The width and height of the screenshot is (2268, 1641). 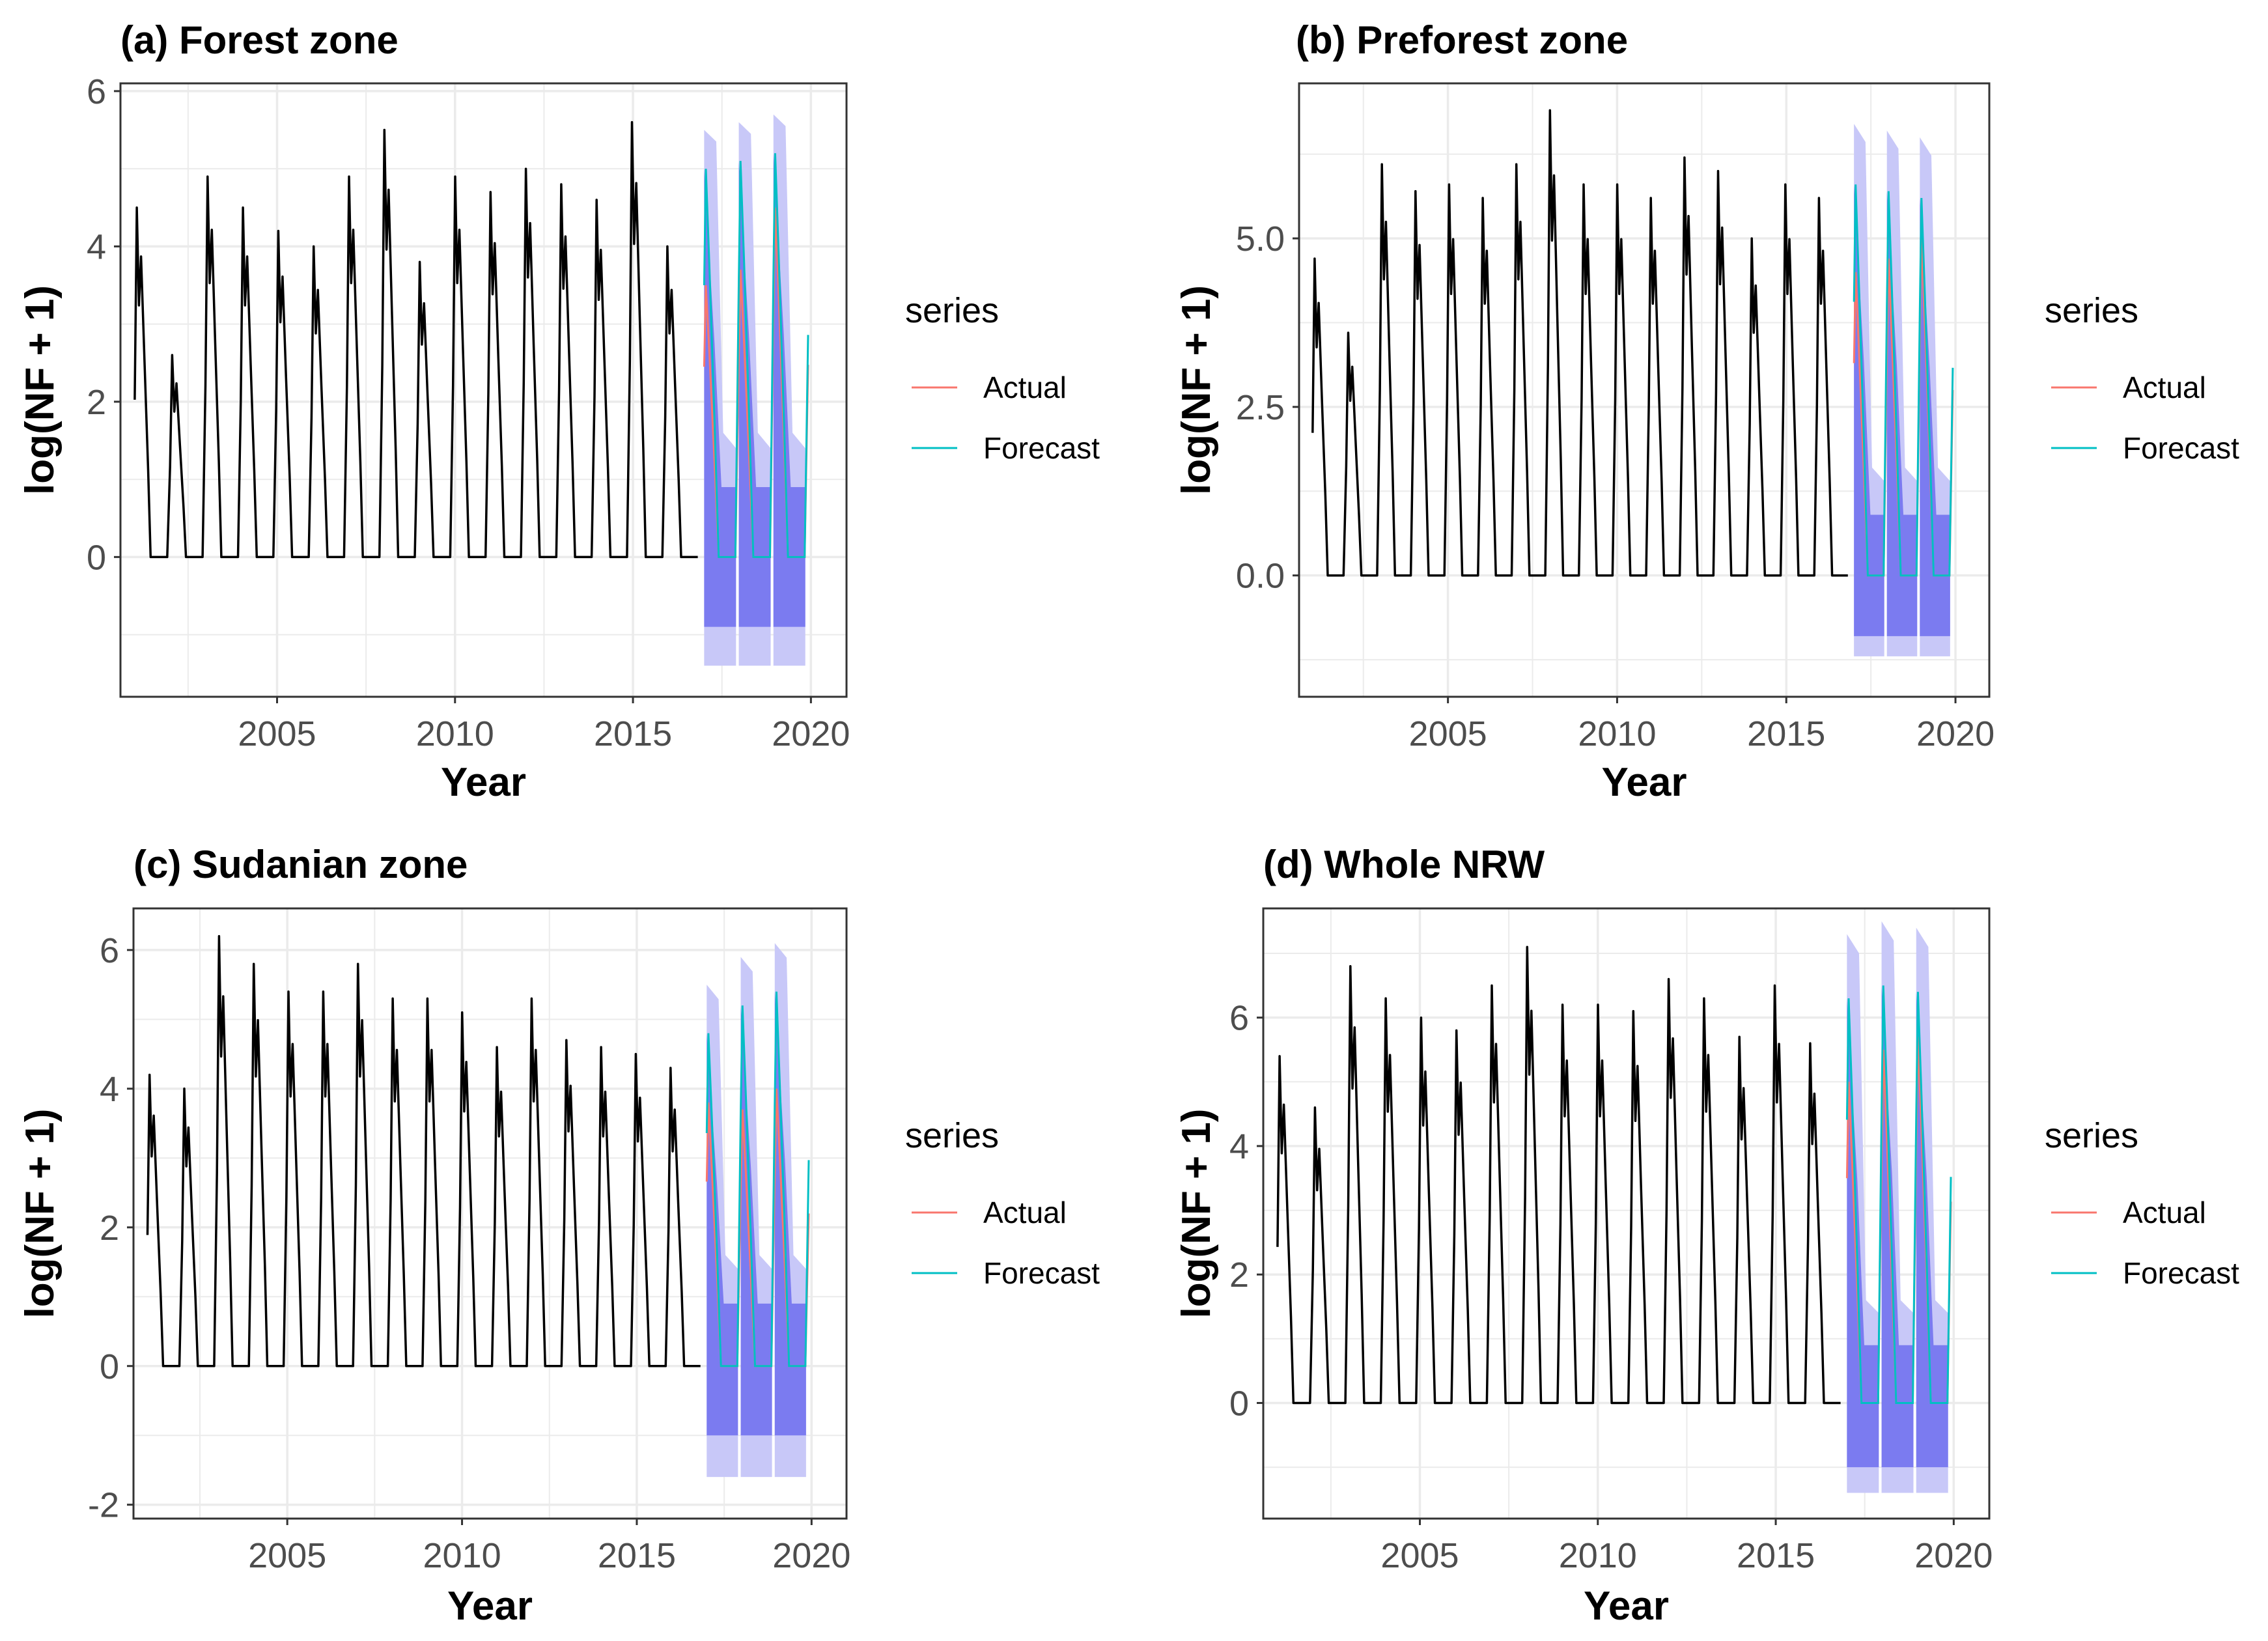 What do you see at coordinates (301, 864) in the screenshot?
I see `panel-title: (c) Sudanian zone` at bounding box center [301, 864].